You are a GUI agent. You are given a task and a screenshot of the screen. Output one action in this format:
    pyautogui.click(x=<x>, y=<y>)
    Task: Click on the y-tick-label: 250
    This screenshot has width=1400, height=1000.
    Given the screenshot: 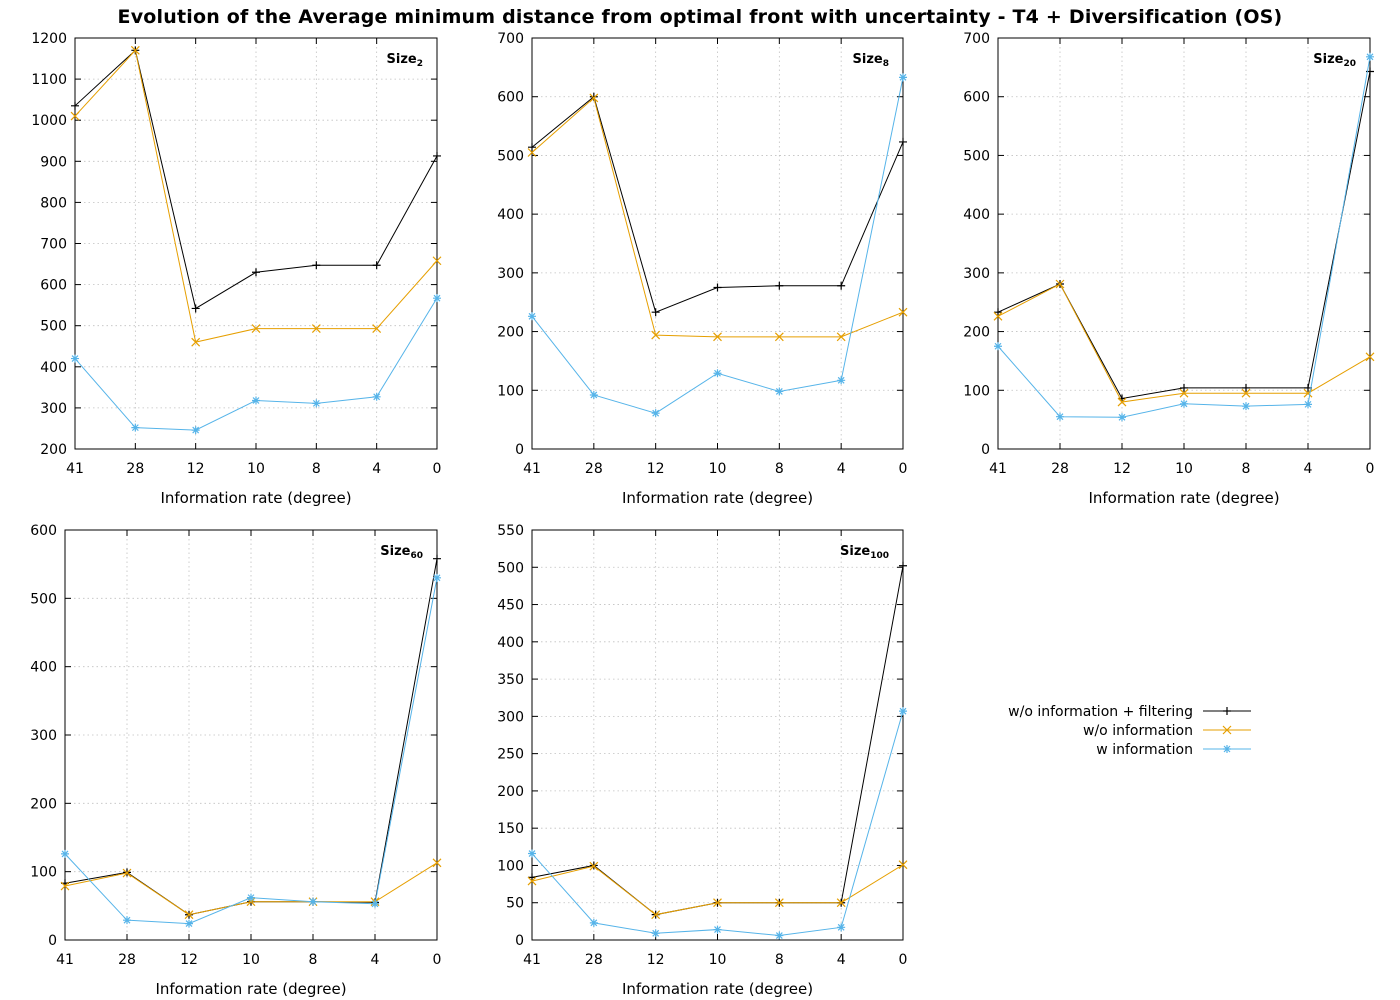 What is the action you would take?
    pyautogui.click(x=510, y=755)
    